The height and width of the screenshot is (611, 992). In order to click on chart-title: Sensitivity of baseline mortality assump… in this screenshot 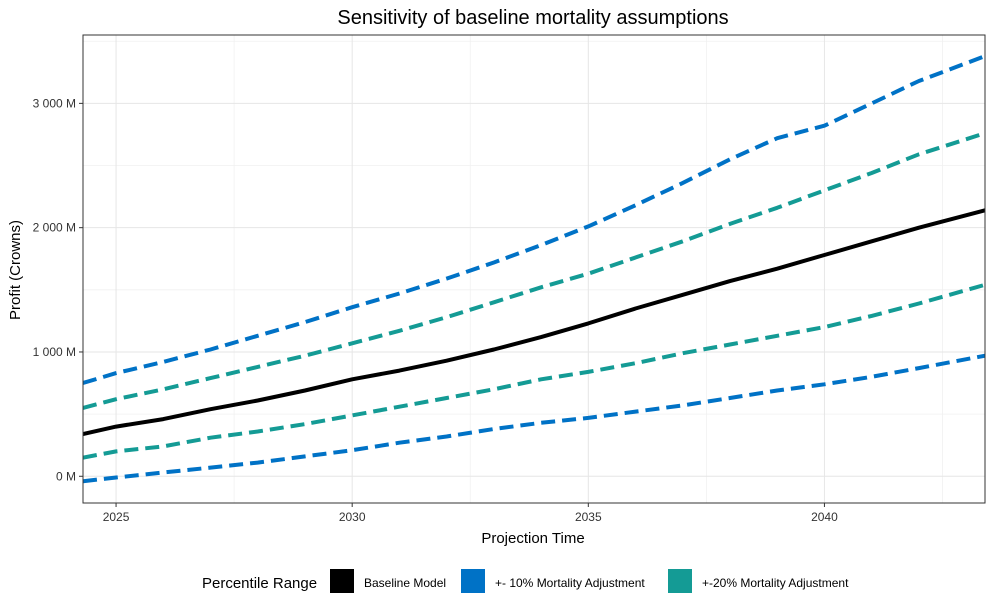, I will do `click(532, 18)`.